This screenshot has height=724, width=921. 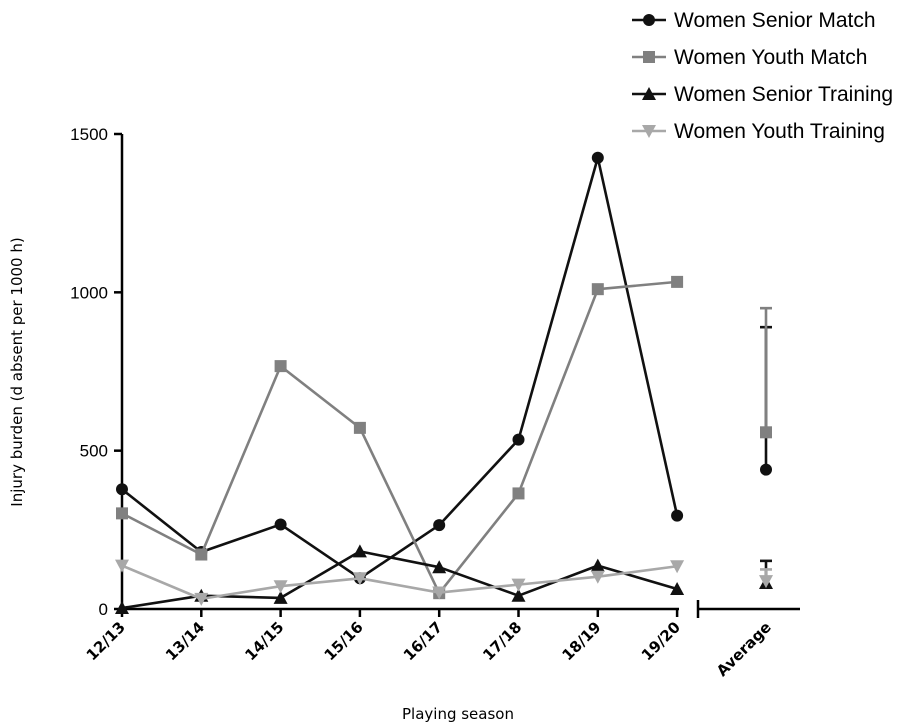 What do you see at coordinates (770, 57) in the screenshot?
I see `legend-label: Women Youth Match` at bounding box center [770, 57].